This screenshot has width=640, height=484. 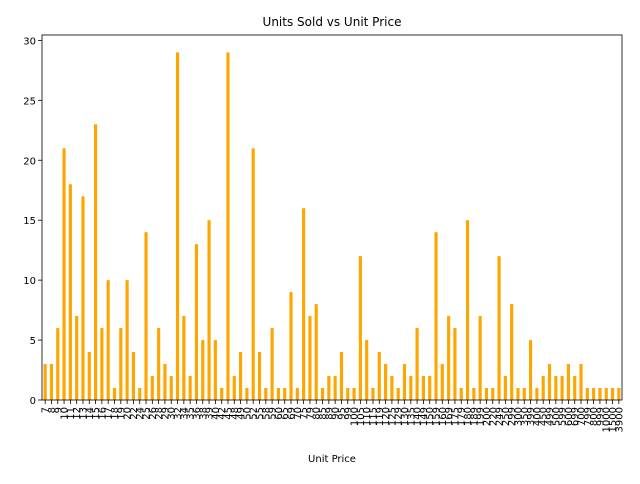 I want to click on x-tick-label: 8, so click(x=52, y=410).